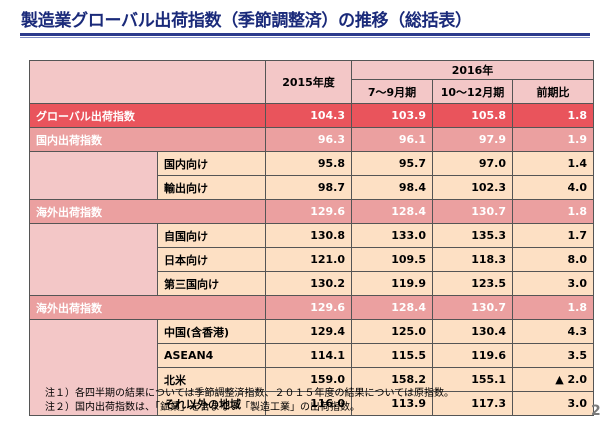 This screenshot has height=426, width=615. What do you see at coordinates (308, 259) in the screenshot?
I see `cell-fy: 121.0` at bounding box center [308, 259].